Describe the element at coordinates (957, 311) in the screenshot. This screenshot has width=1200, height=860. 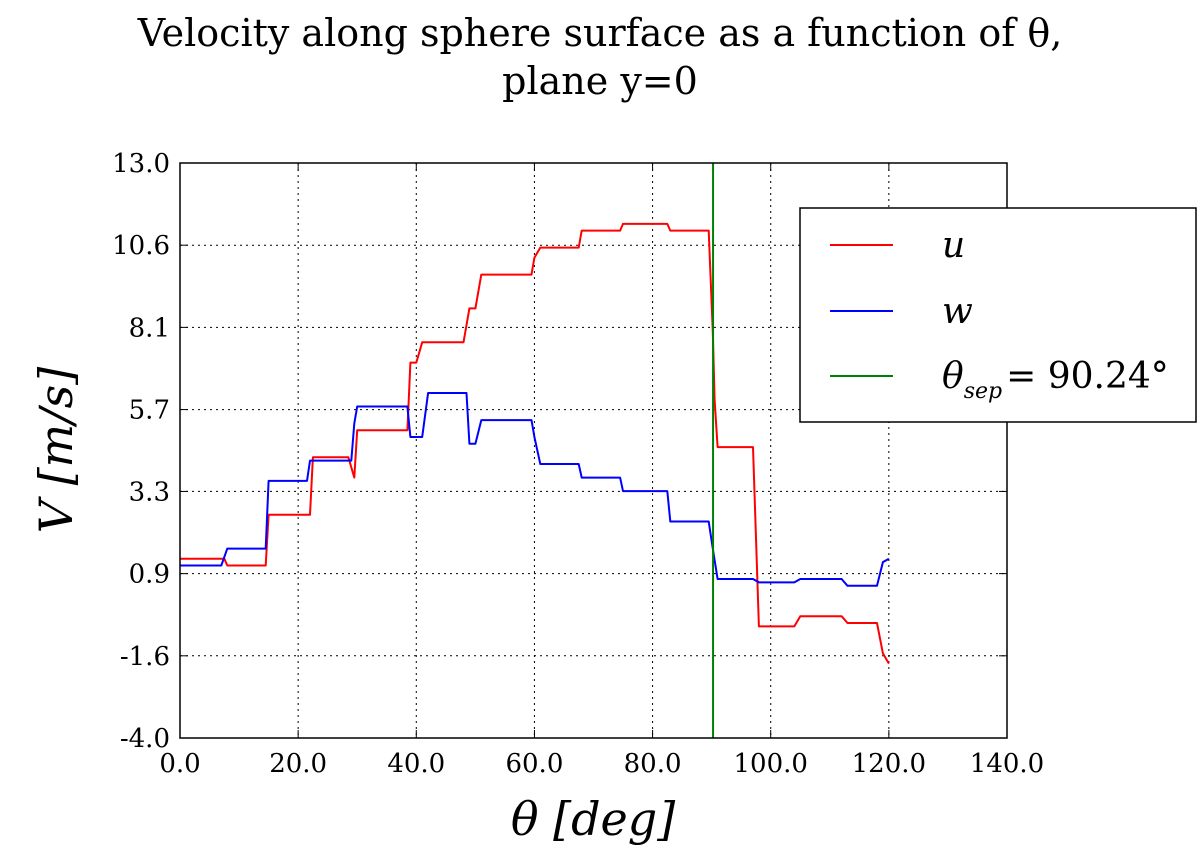
I see `legend-label-w: w` at that location.